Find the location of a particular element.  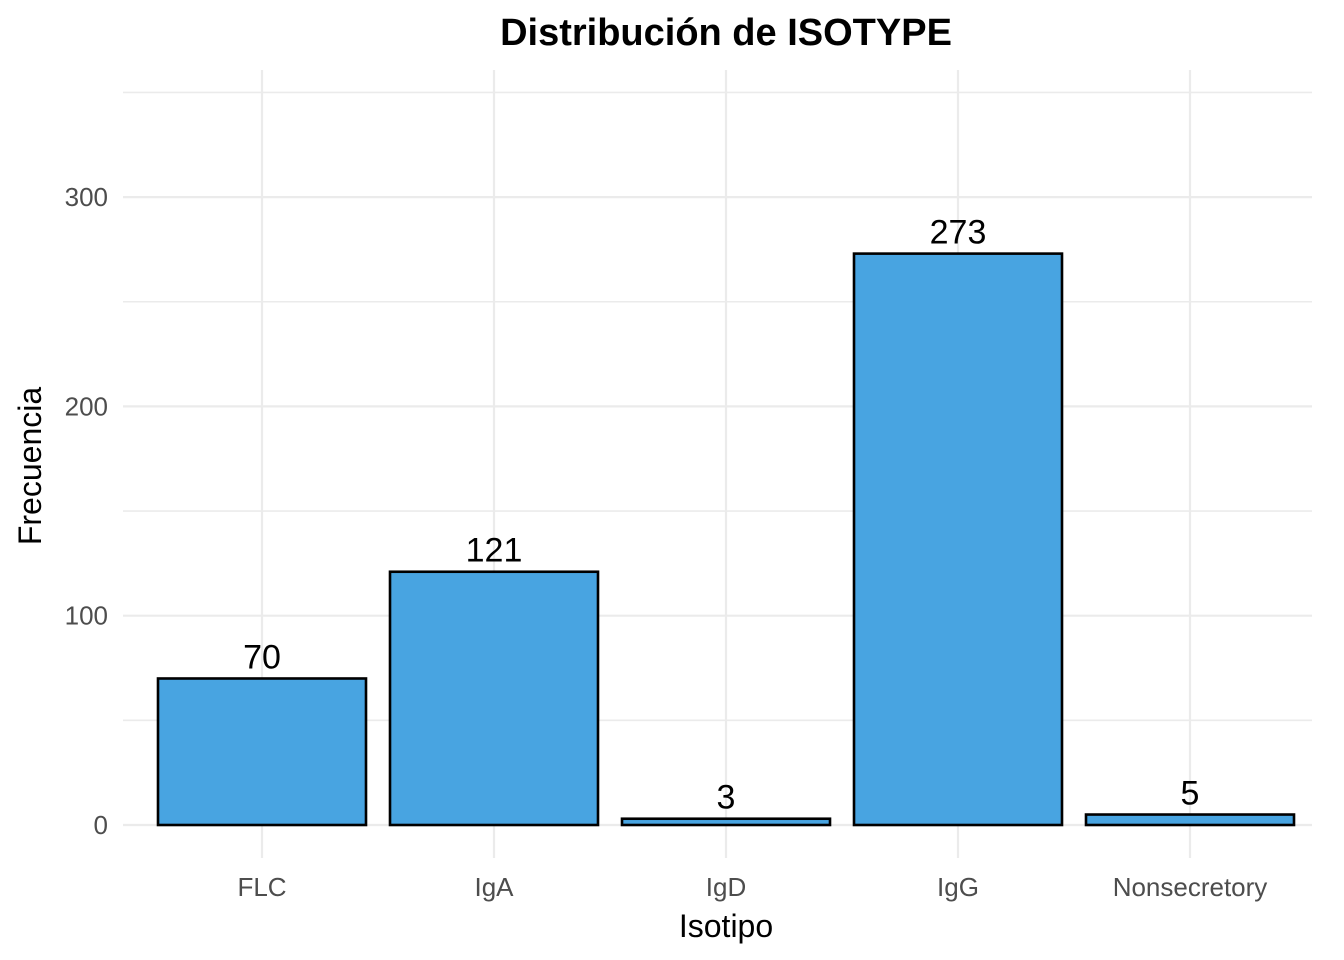

bar-value-label: 70 is located at coordinates (262, 657).